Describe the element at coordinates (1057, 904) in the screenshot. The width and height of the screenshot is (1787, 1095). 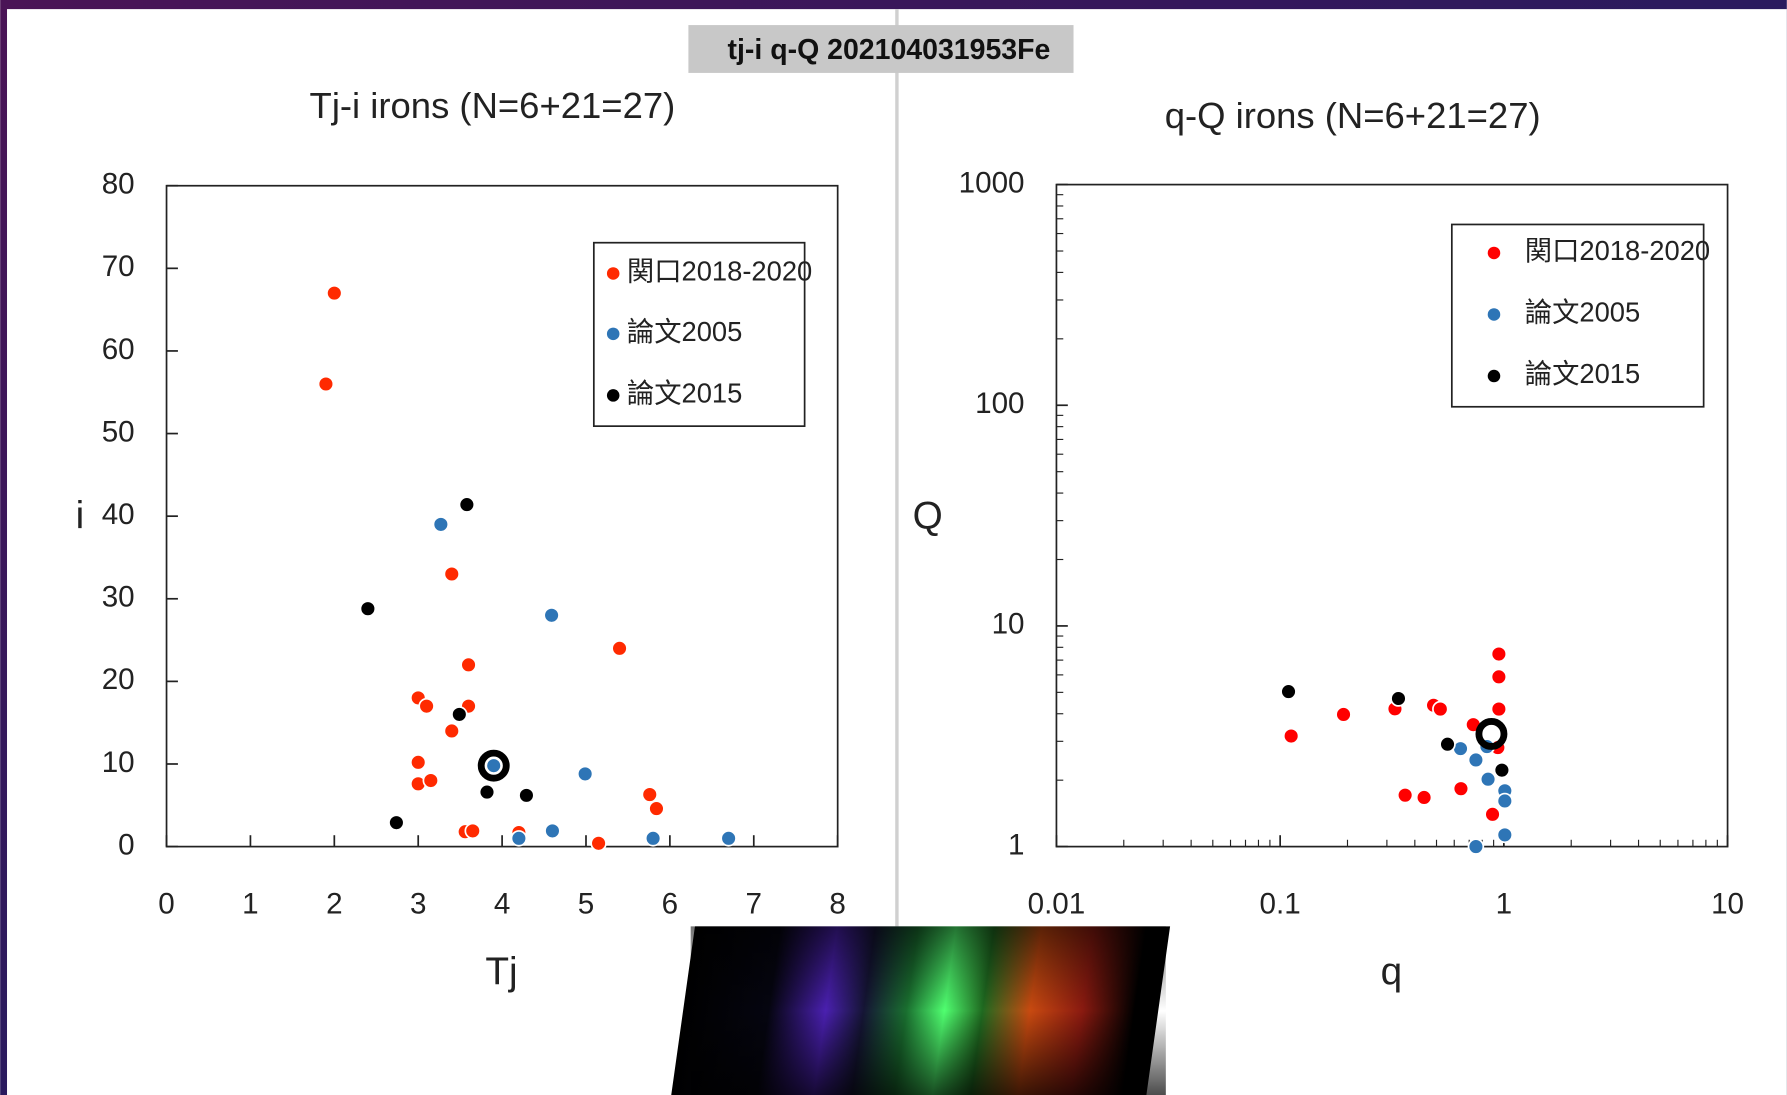
I see `x-tick-label: 0.01` at that location.